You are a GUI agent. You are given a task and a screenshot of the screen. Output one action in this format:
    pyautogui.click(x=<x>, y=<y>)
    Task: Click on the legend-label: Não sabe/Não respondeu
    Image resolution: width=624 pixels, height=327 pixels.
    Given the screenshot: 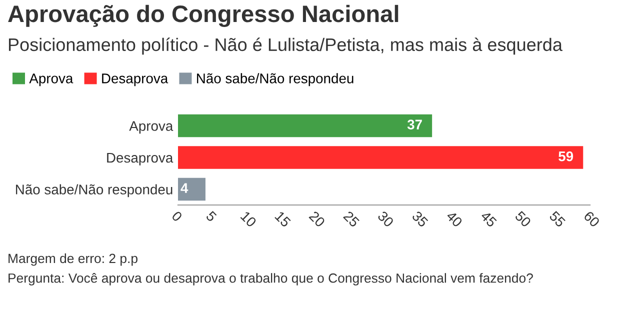 What is the action you would take?
    pyautogui.click(x=275, y=79)
    